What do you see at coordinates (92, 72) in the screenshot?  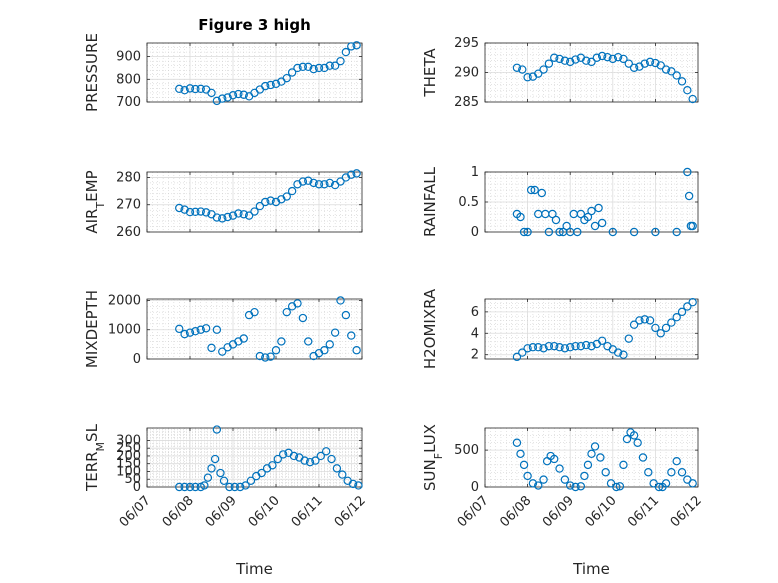 I see `y-axis-label: PRESSURE` at bounding box center [92, 72].